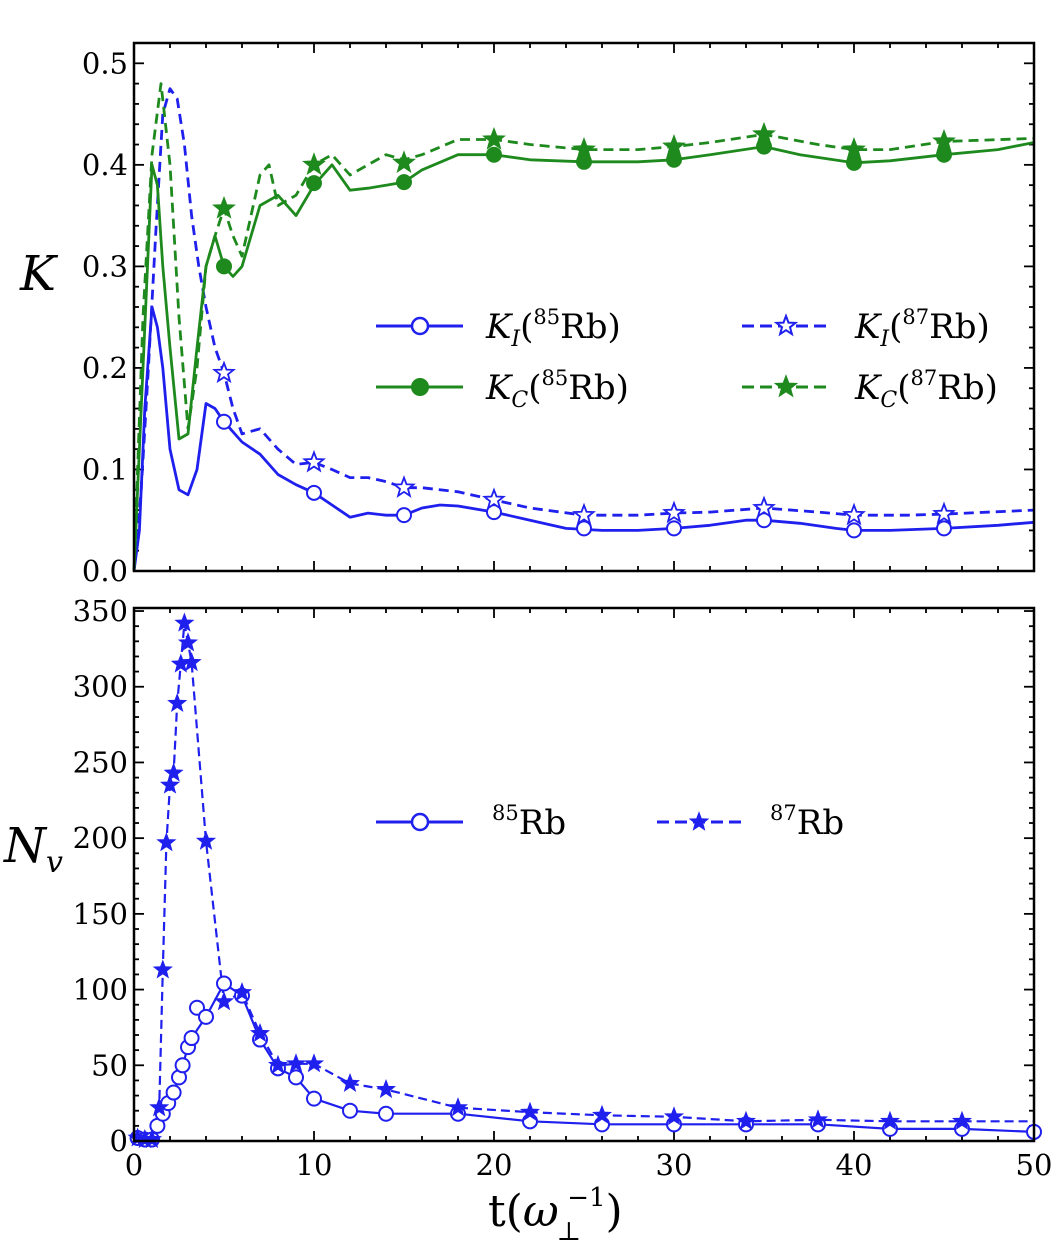 The image size is (1059, 1251). I want to click on k-y-tick-labels: 0.0 0.1 0.2 0.3 0.4 0.5, so click(105, 317).